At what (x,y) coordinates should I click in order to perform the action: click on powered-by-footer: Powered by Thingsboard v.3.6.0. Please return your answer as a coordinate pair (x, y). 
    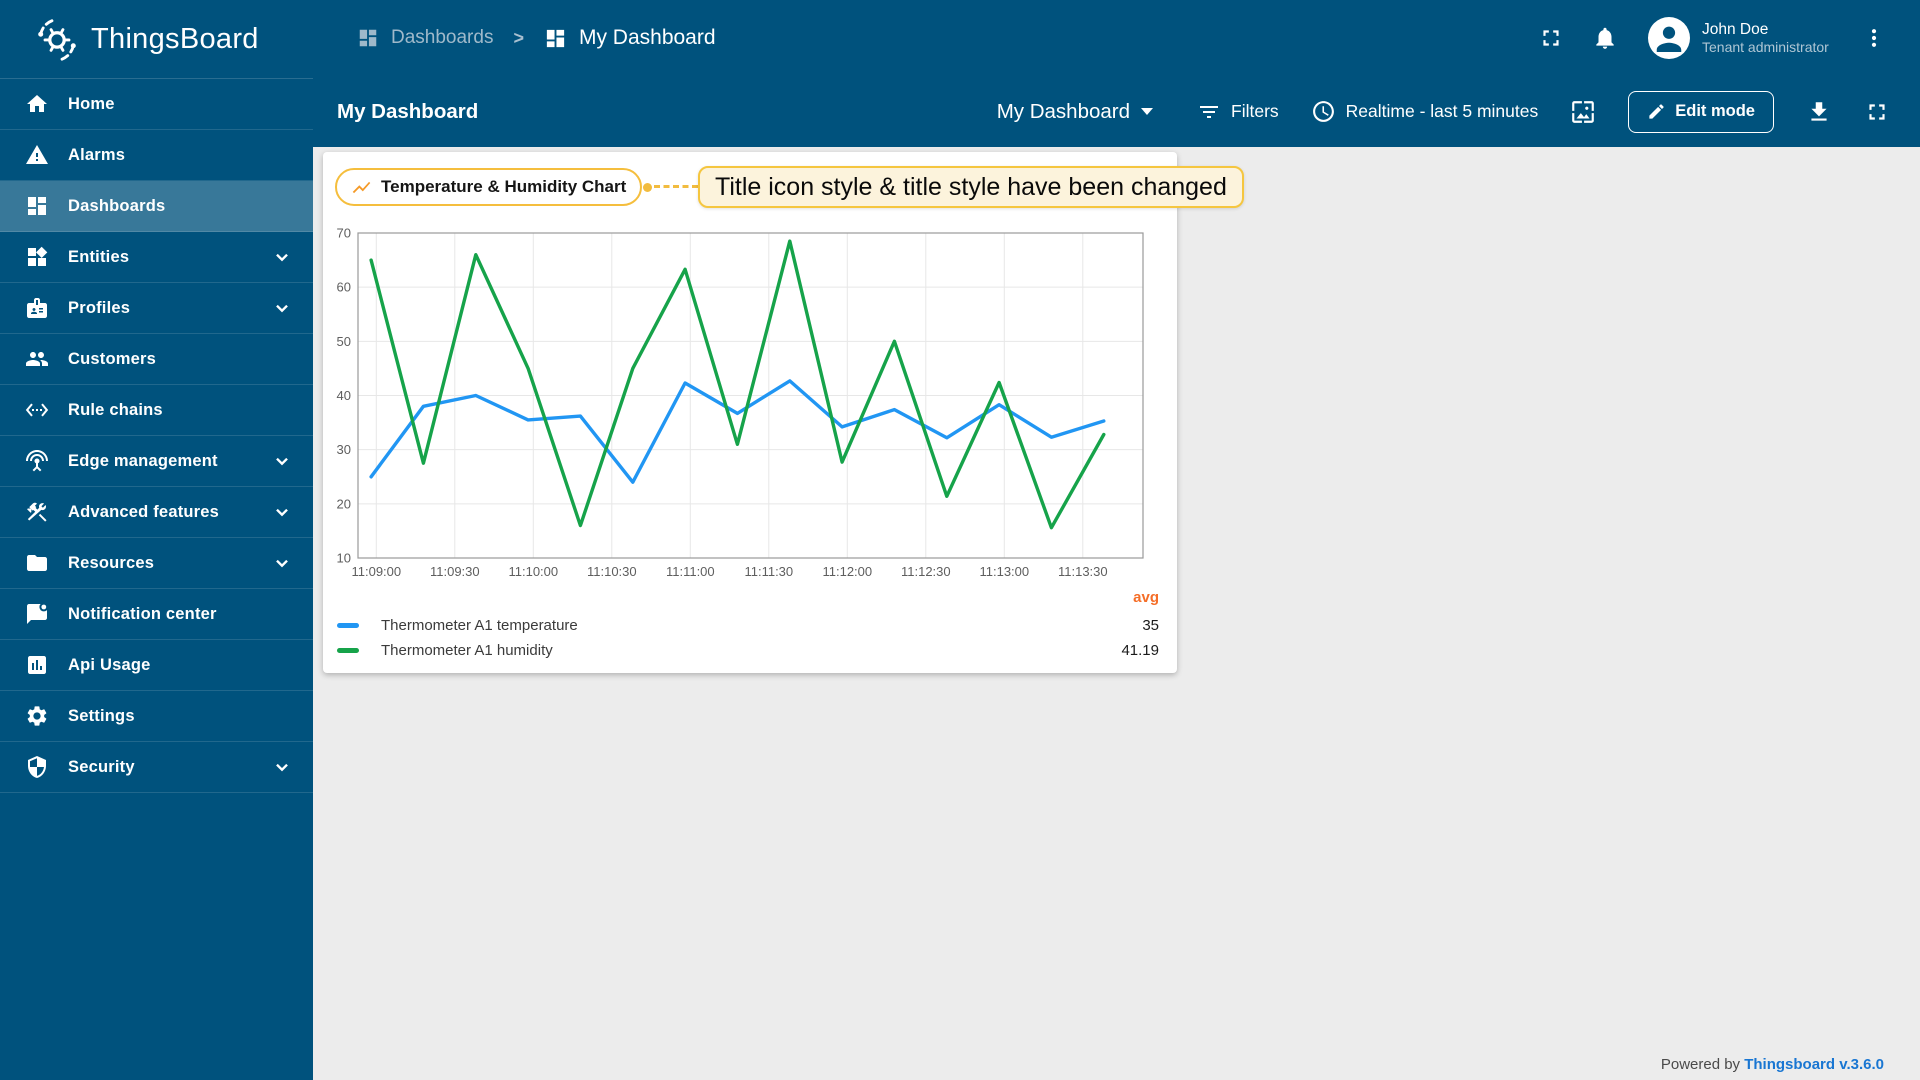
    Looking at the image, I should click on (1772, 1064).